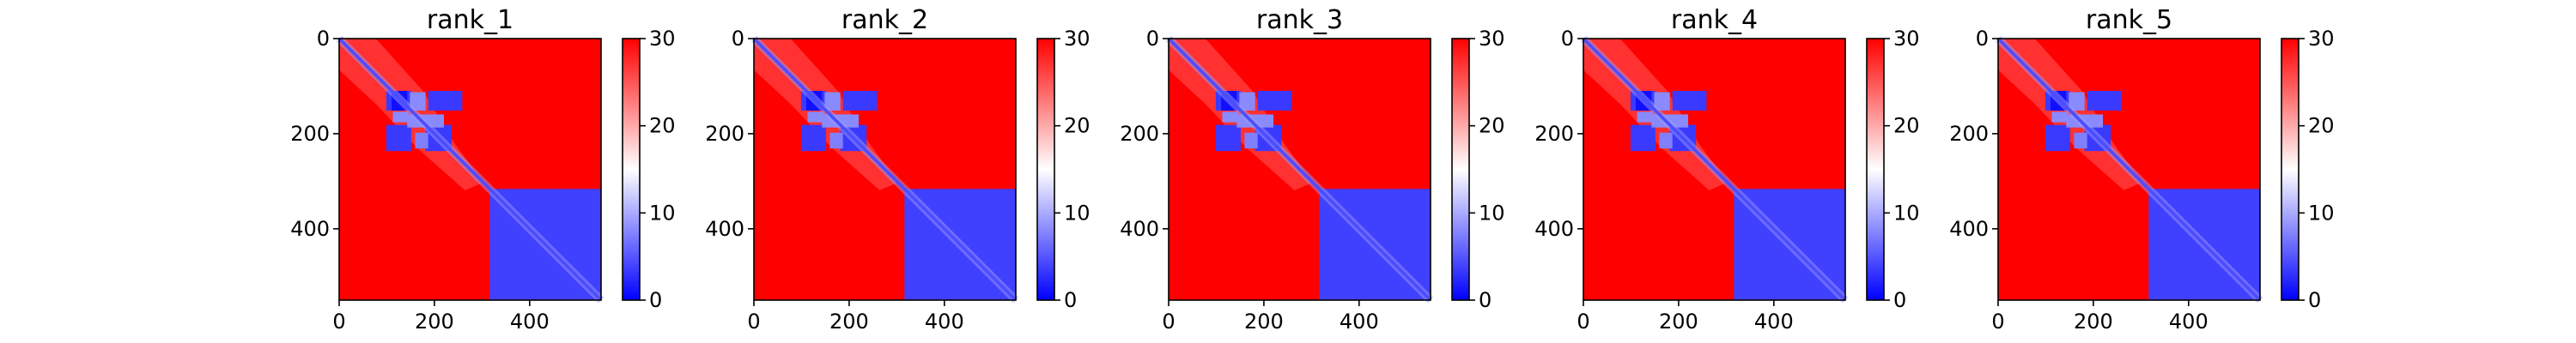  Describe the element at coordinates (885, 20) in the screenshot. I see `panel-title: rank_2` at that location.